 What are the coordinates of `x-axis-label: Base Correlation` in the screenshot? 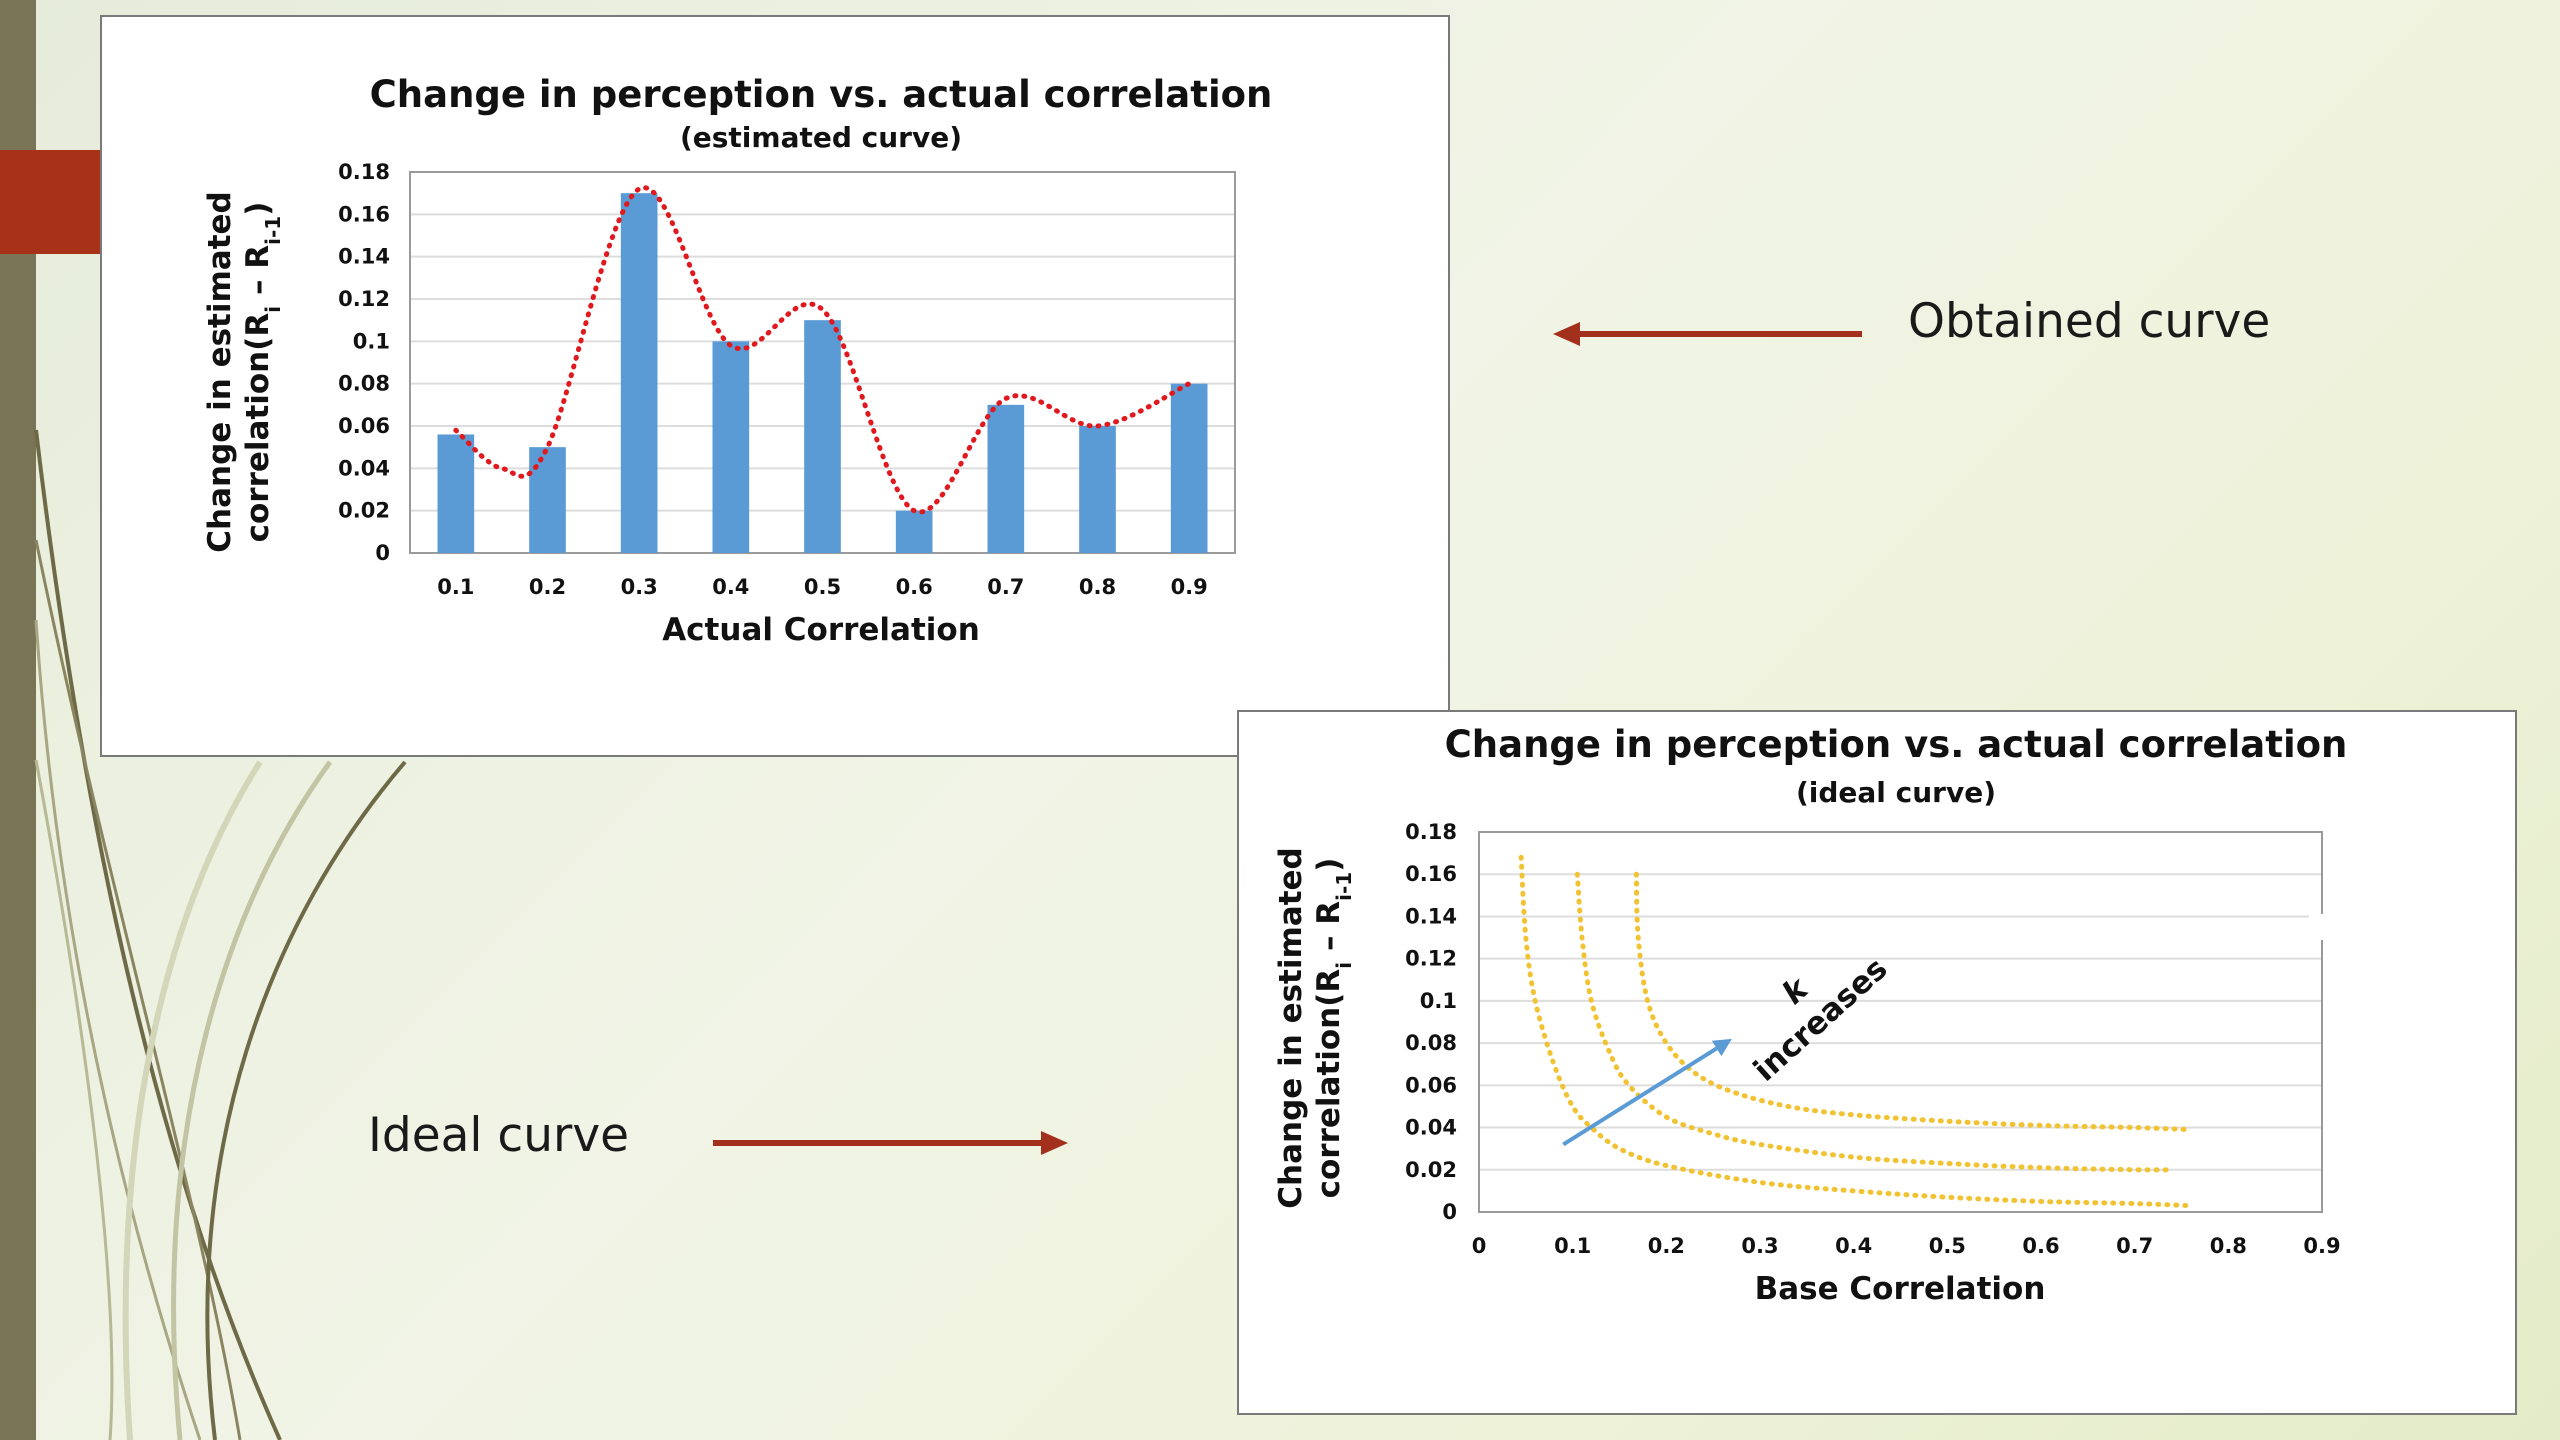 It's located at (1900, 1289).